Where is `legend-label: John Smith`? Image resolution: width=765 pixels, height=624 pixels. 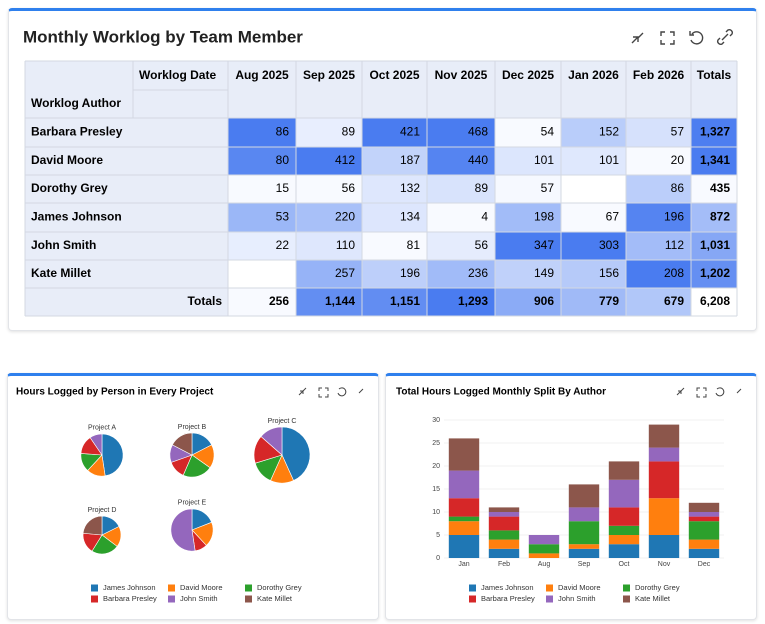
legend-label: John Smith is located at coordinates (199, 598).